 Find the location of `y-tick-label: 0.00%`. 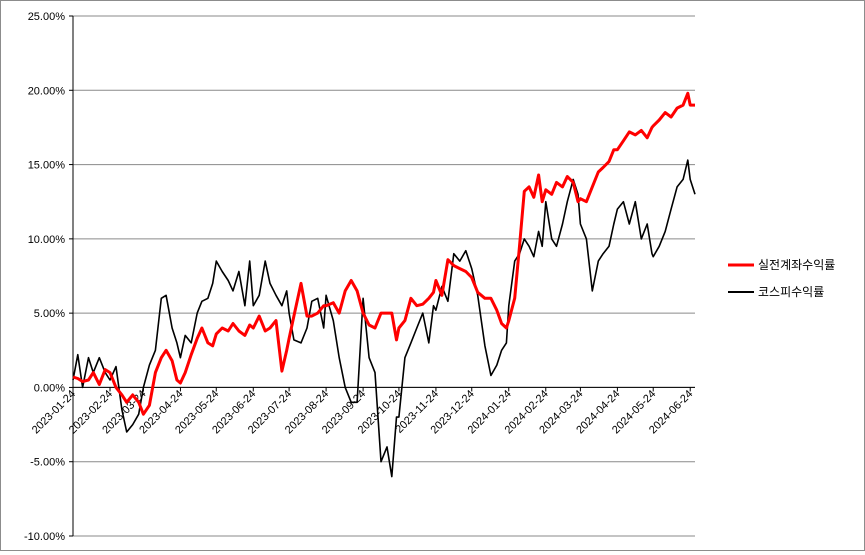

y-tick-label: 0.00% is located at coordinates (49, 388).